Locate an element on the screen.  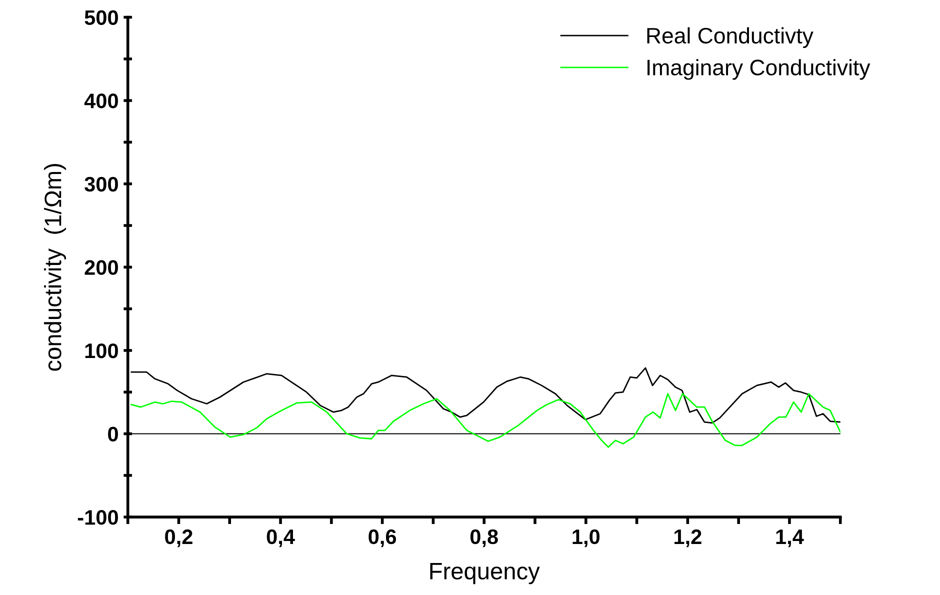
x-tick-label: 1,2 is located at coordinates (688, 538).